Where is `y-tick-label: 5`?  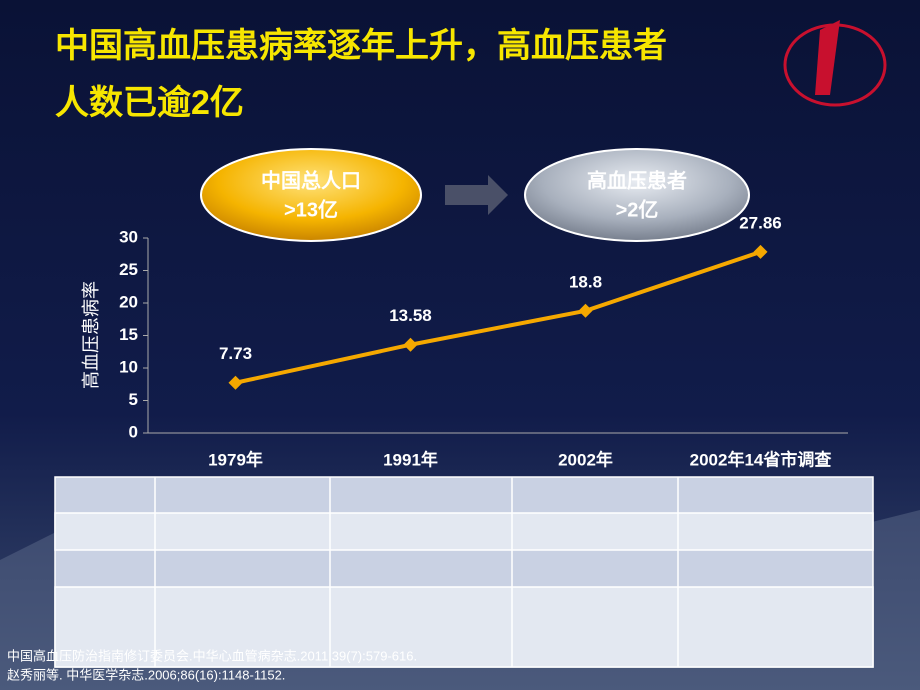 y-tick-label: 5 is located at coordinates (133, 399).